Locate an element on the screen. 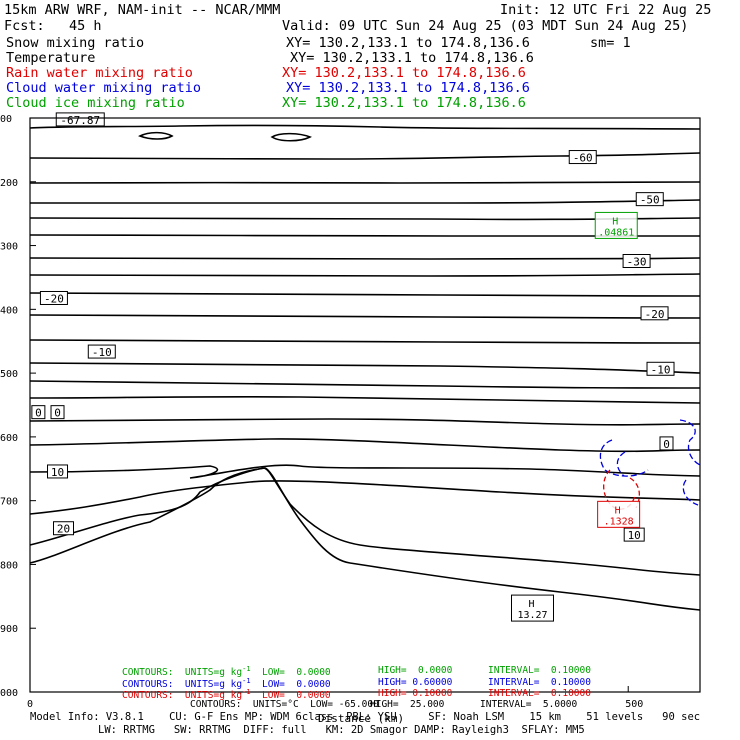 The width and height of the screenshot is (740, 740). summary-rain-high: HIGH= 0.10000 is located at coordinates (415, 693).